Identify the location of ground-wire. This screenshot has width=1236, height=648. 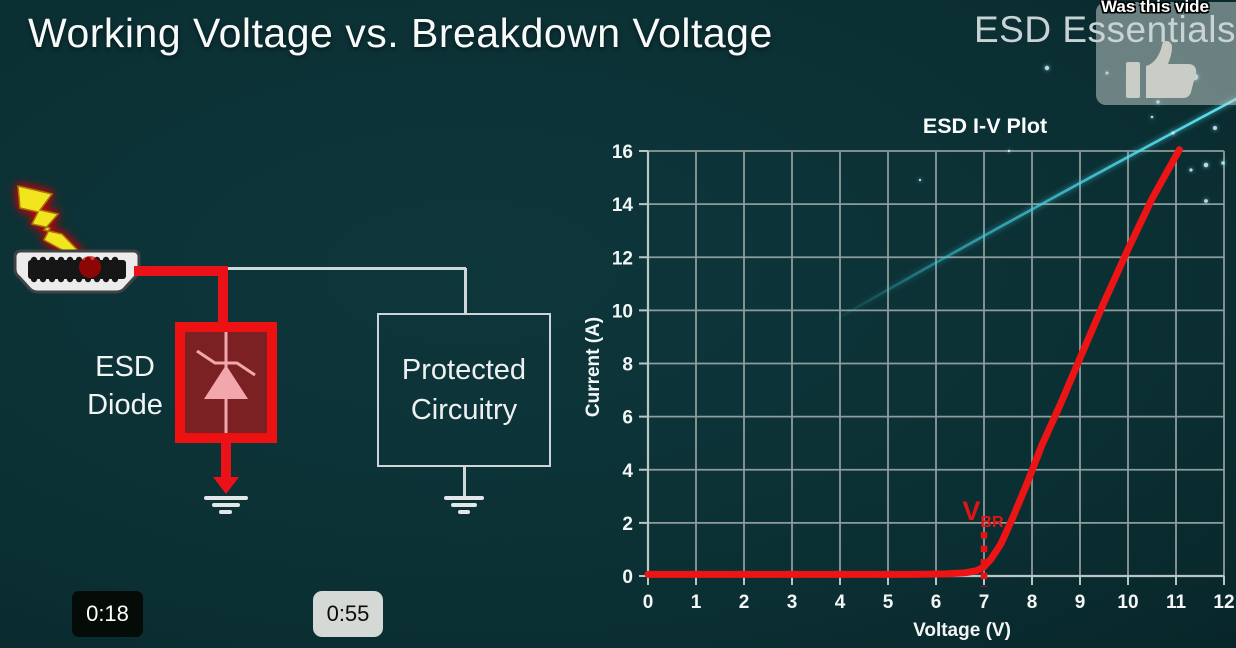
(464, 481).